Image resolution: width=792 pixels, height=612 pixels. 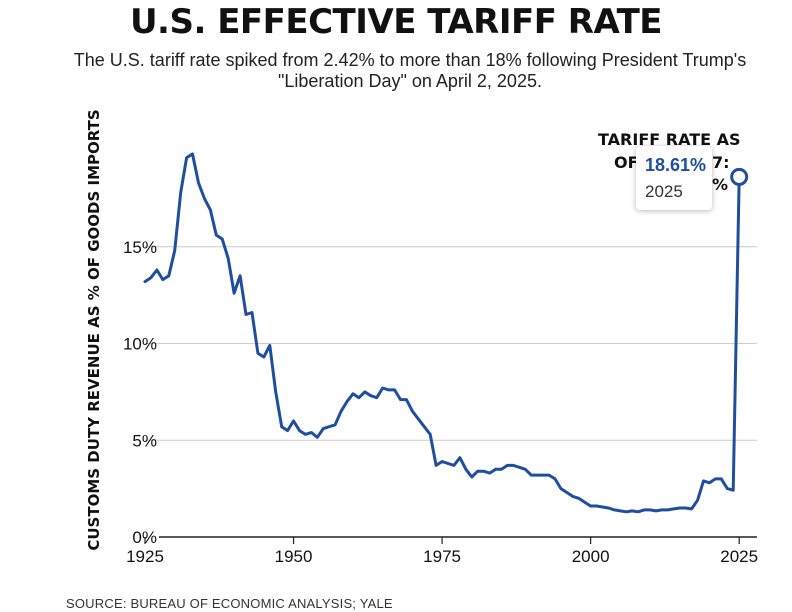 What do you see at coordinates (140, 392) in the screenshot?
I see `y-axis-ticks: 0%5%10%15%` at bounding box center [140, 392].